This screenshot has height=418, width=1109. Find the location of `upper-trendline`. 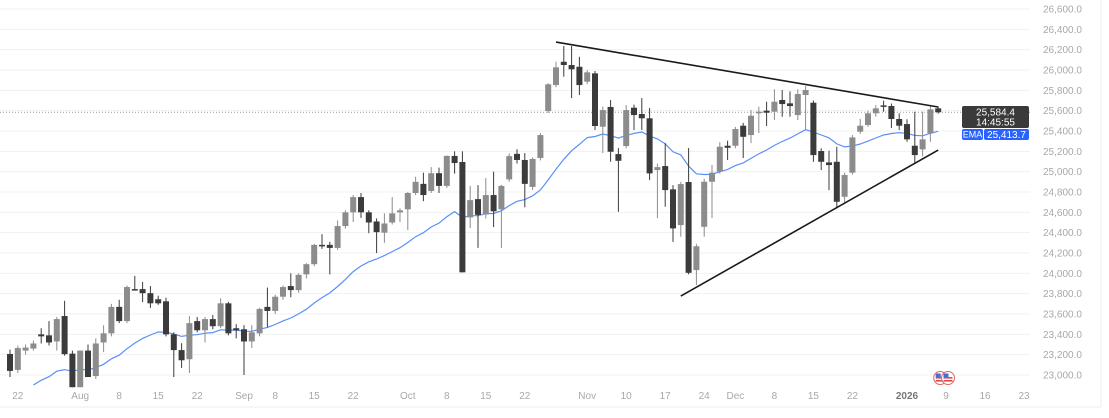

upper-trendline is located at coordinates (747, 74).